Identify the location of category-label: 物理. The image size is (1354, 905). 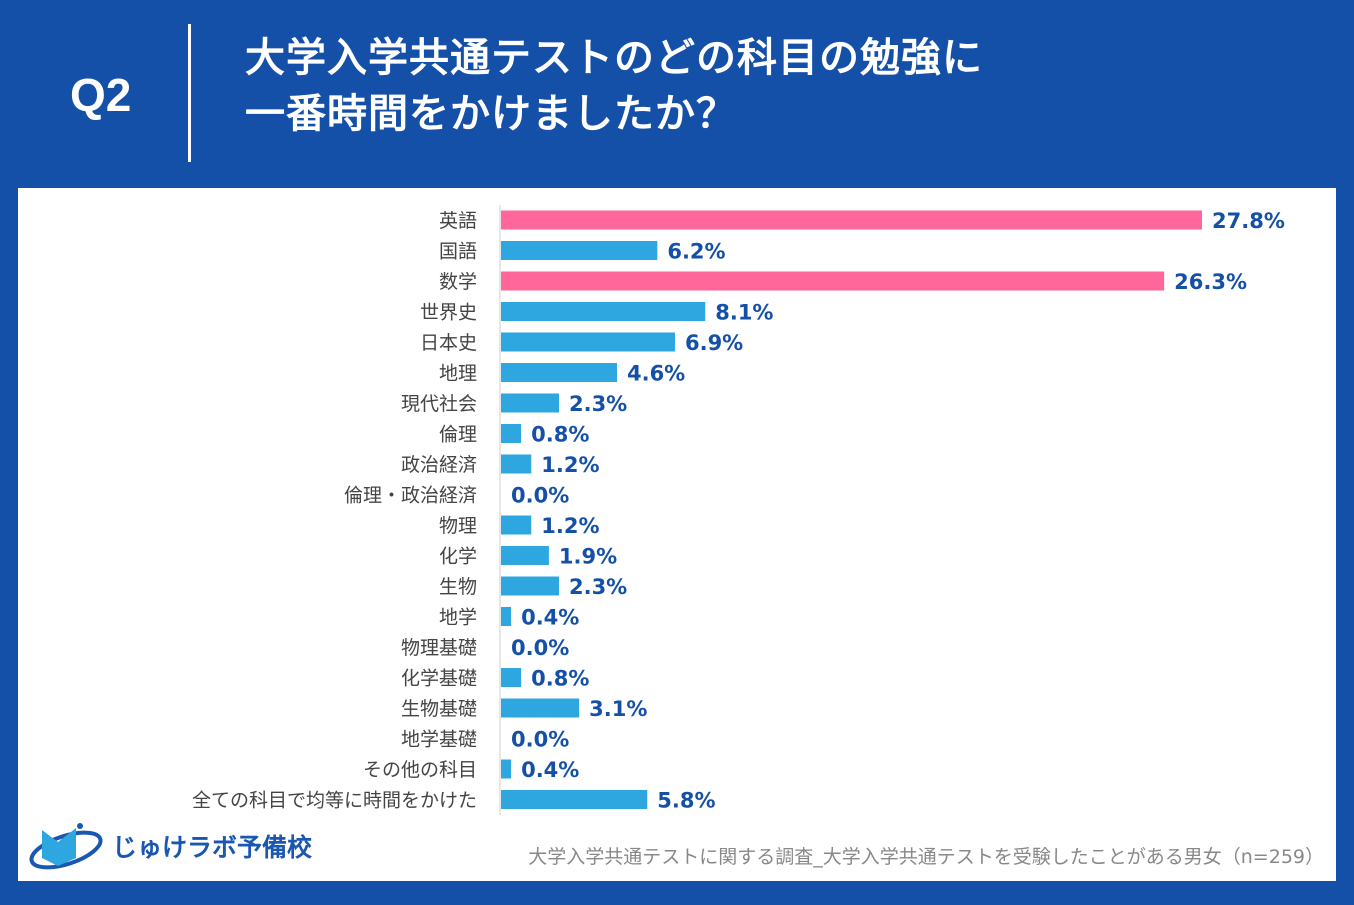
(458, 526).